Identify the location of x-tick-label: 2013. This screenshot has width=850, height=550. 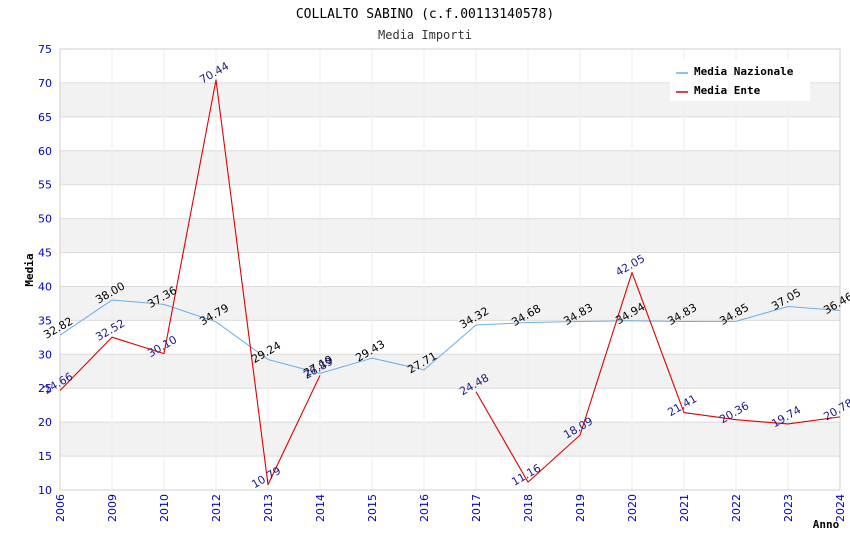
(268, 508).